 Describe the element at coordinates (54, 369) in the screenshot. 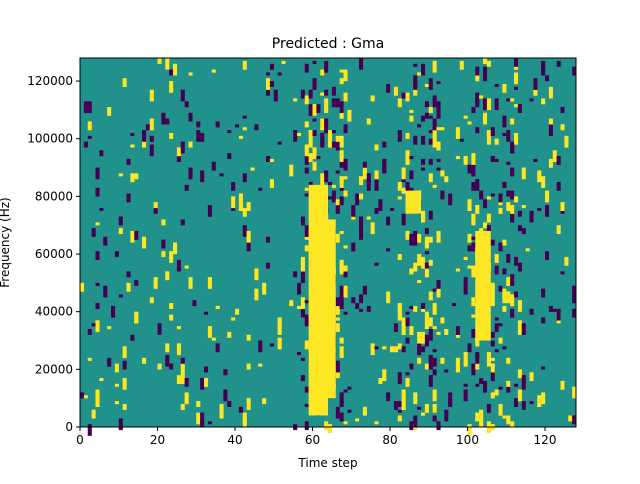

I see `y-tick-label: 20000` at that location.